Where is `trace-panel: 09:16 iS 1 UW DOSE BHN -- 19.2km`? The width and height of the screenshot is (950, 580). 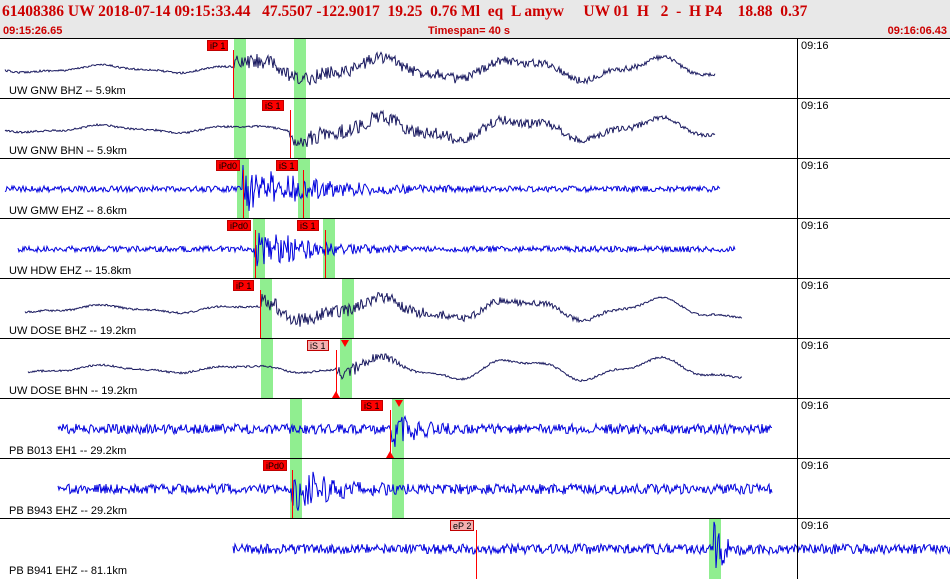 trace-panel: 09:16 iS 1 UW DOSE BHN -- 19.2km is located at coordinates (475, 368).